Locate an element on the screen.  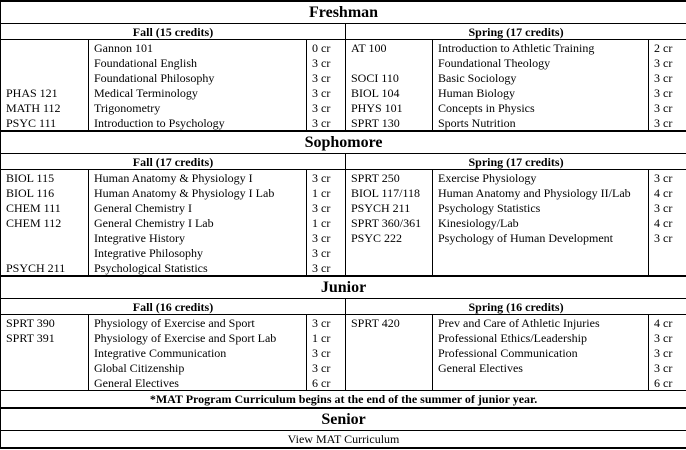
credits: 4 cr is located at coordinates (666, 222).